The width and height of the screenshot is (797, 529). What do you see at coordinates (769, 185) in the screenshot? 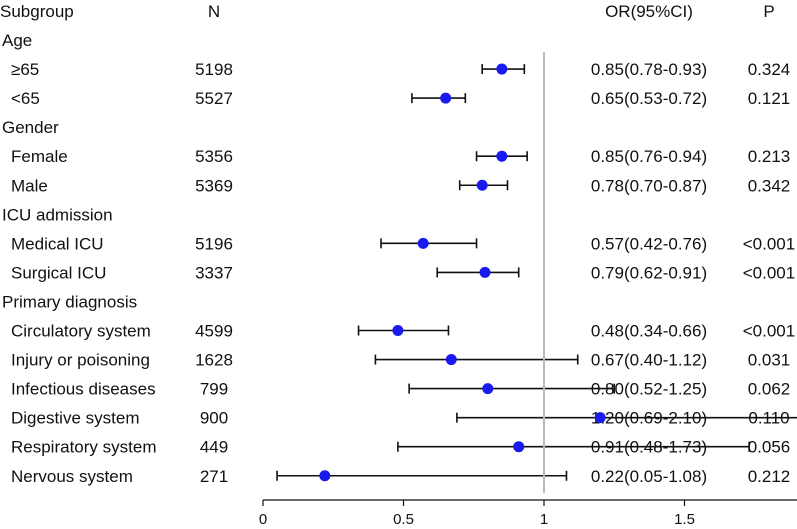
I see `p-value: 0.342` at bounding box center [769, 185].